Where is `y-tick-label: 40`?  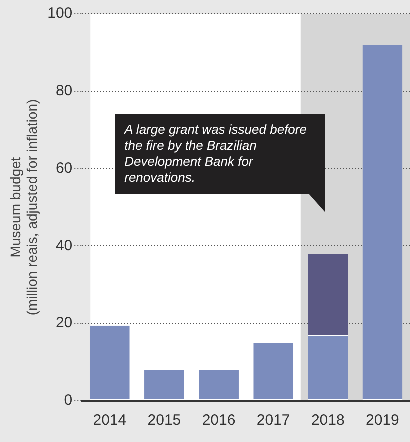
y-tick-label: 40 is located at coordinates (64, 245).